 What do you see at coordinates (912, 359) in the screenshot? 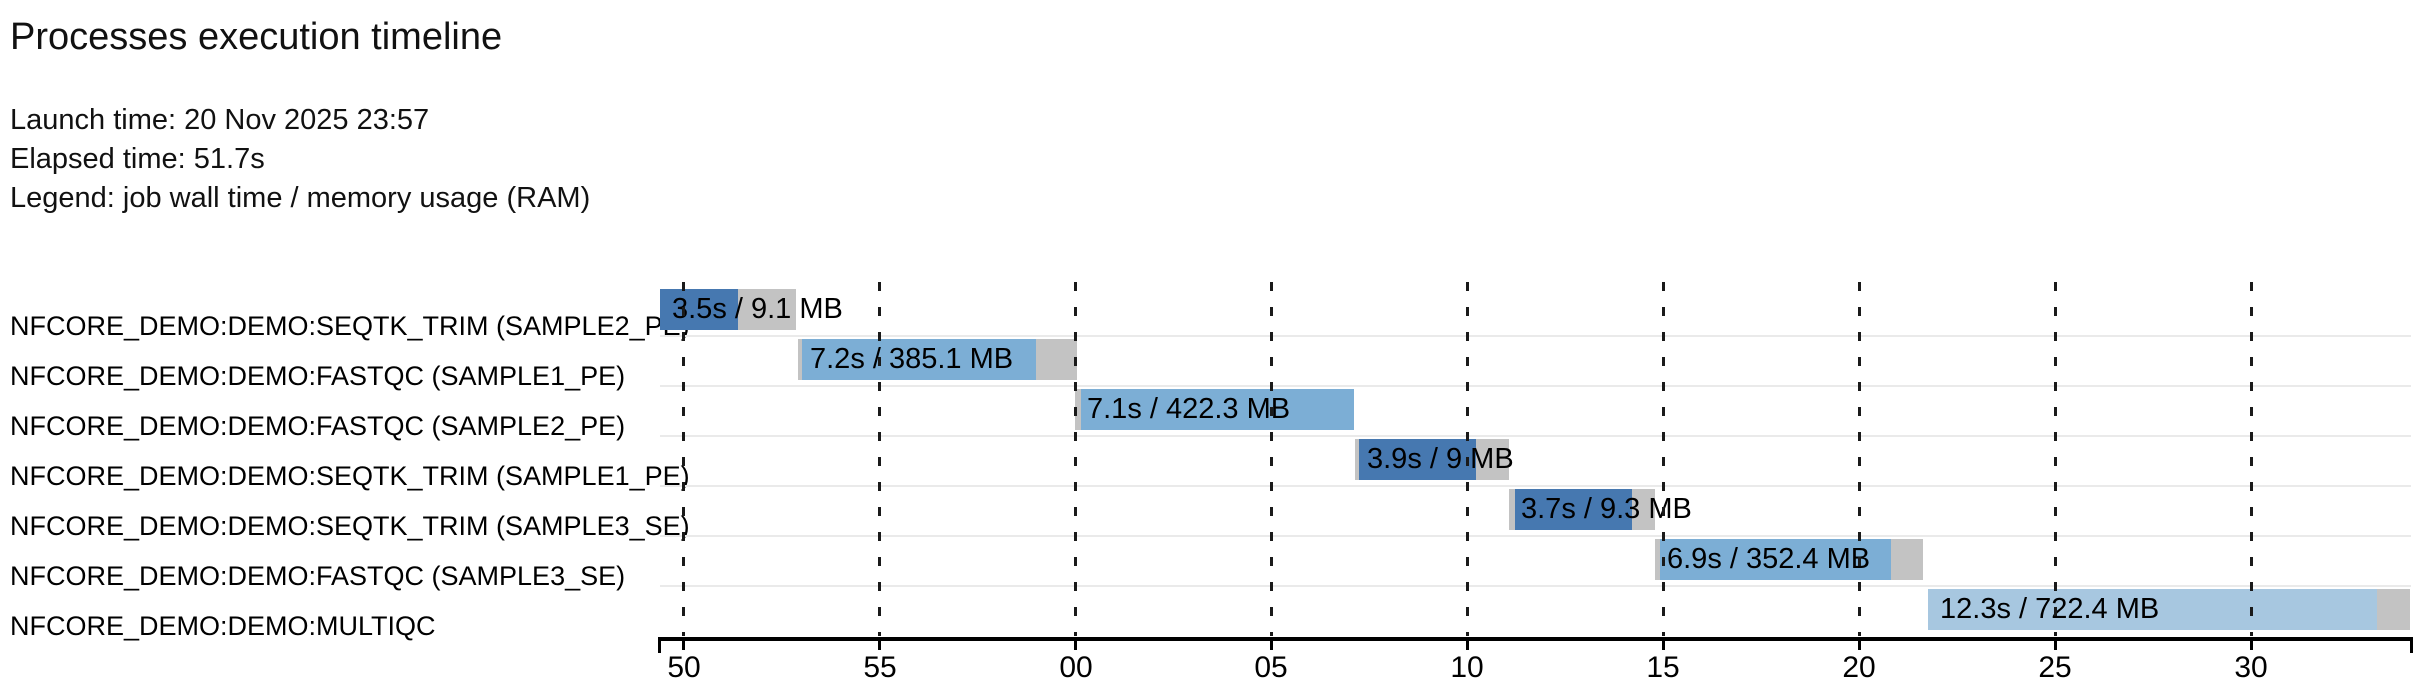
I see `task-bar-label: 7.2s / 385.1 MB` at bounding box center [912, 359].